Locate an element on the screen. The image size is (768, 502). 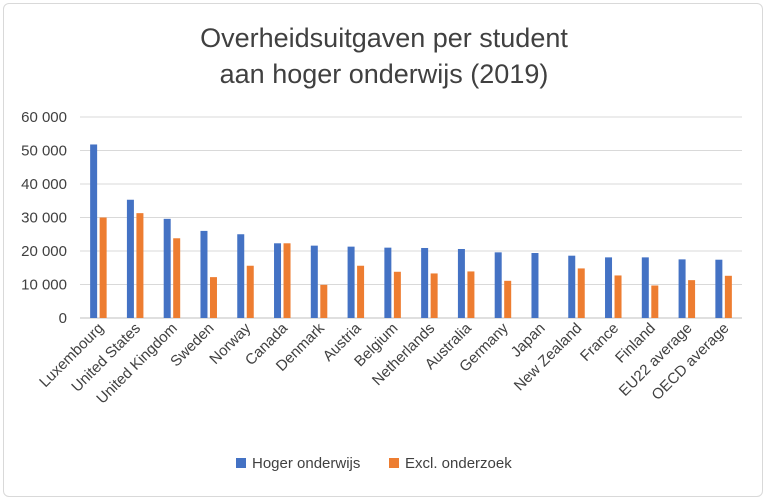
bar-hoger-onderwijs-united-states is located at coordinates (130, 258).